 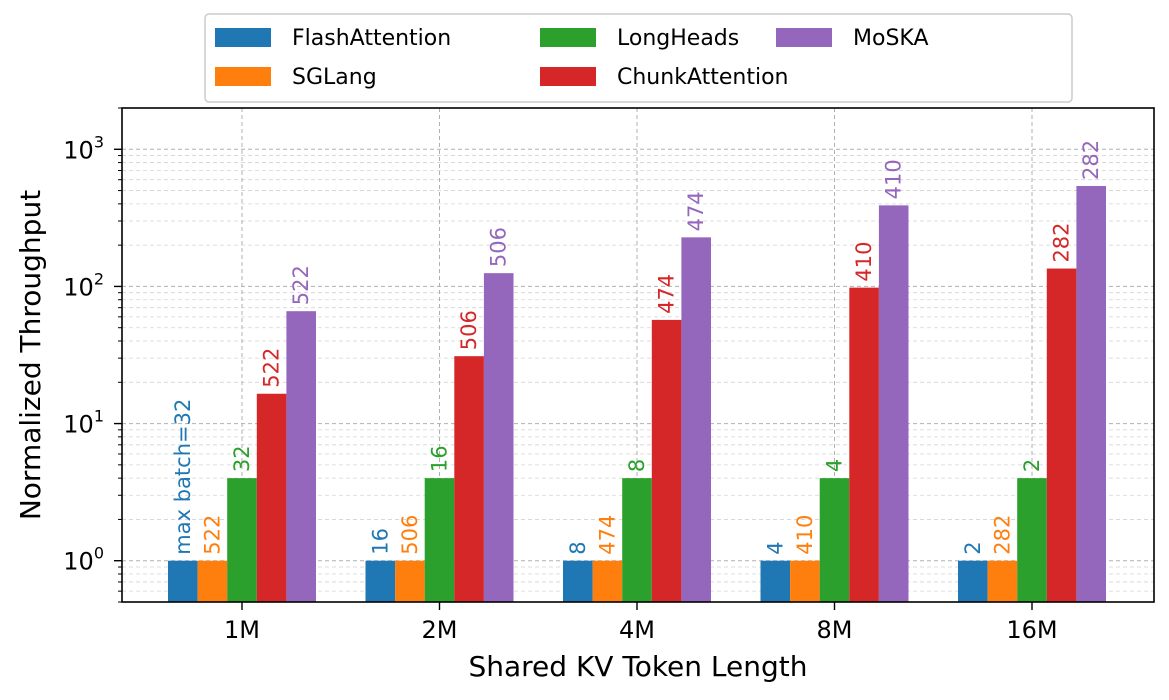 What do you see at coordinates (334, 77) in the screenshot?
I see `legend-label: SGLang` at bounding box center [334, 77].